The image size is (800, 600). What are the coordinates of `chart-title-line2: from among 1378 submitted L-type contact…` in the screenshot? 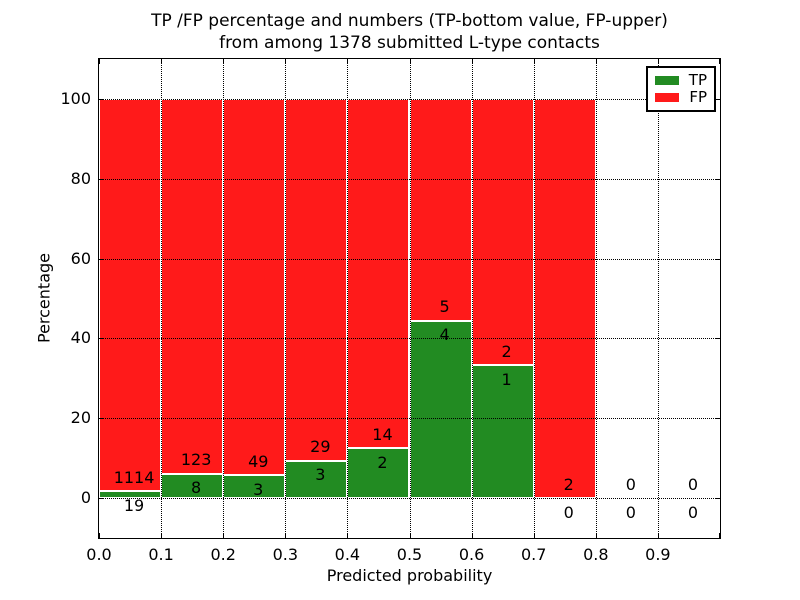 It's located at (409, 43).